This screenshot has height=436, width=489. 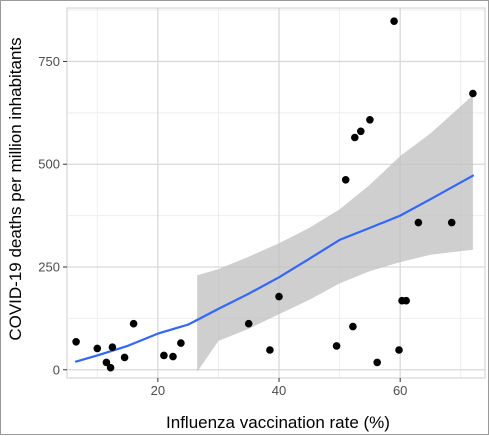 I want to click on x-tick-label: 40, so click(x=279, y=390).